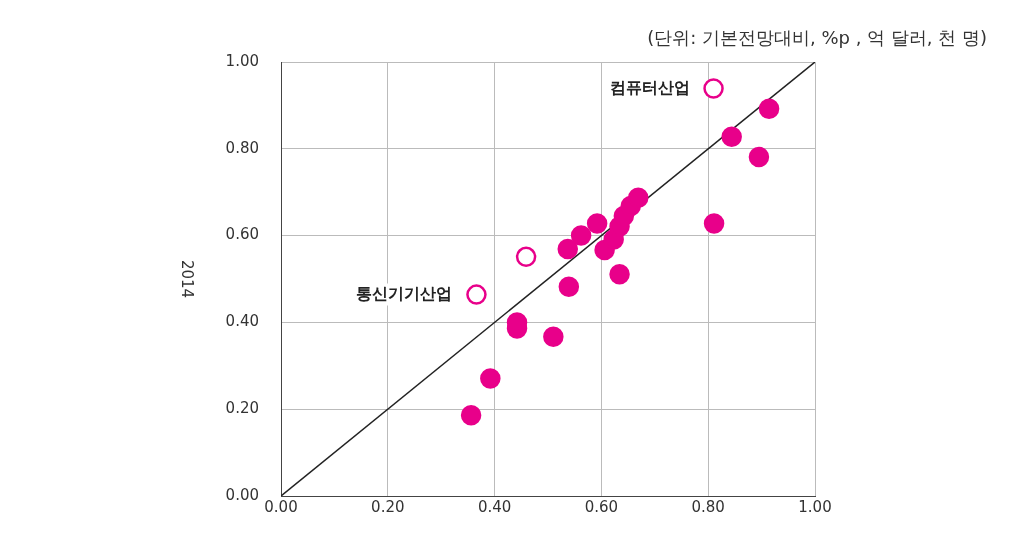 This screenshot has width=1015, height=556. Describe the element at coordinates (817, 38) in the screenshot. I see `chart-subtitle: (단위: 기본전망대비, %p , 억 달러, 천 명)` at that location.